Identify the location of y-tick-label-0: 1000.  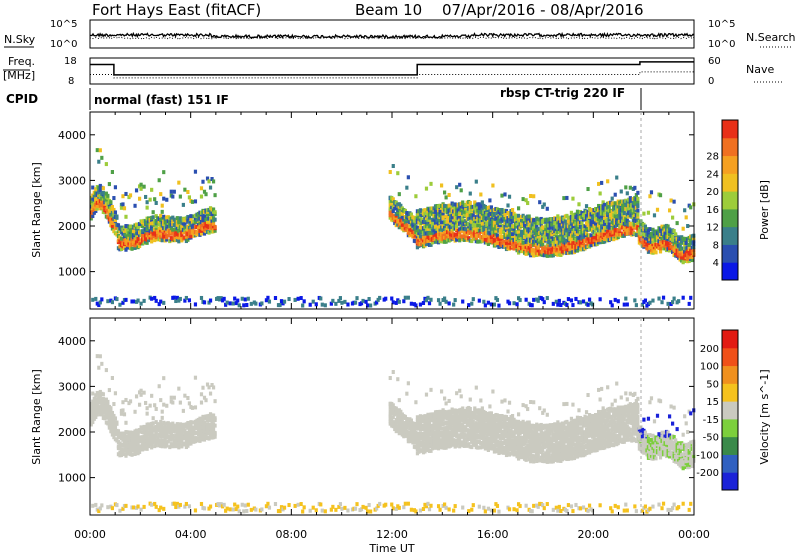
(72, 272).